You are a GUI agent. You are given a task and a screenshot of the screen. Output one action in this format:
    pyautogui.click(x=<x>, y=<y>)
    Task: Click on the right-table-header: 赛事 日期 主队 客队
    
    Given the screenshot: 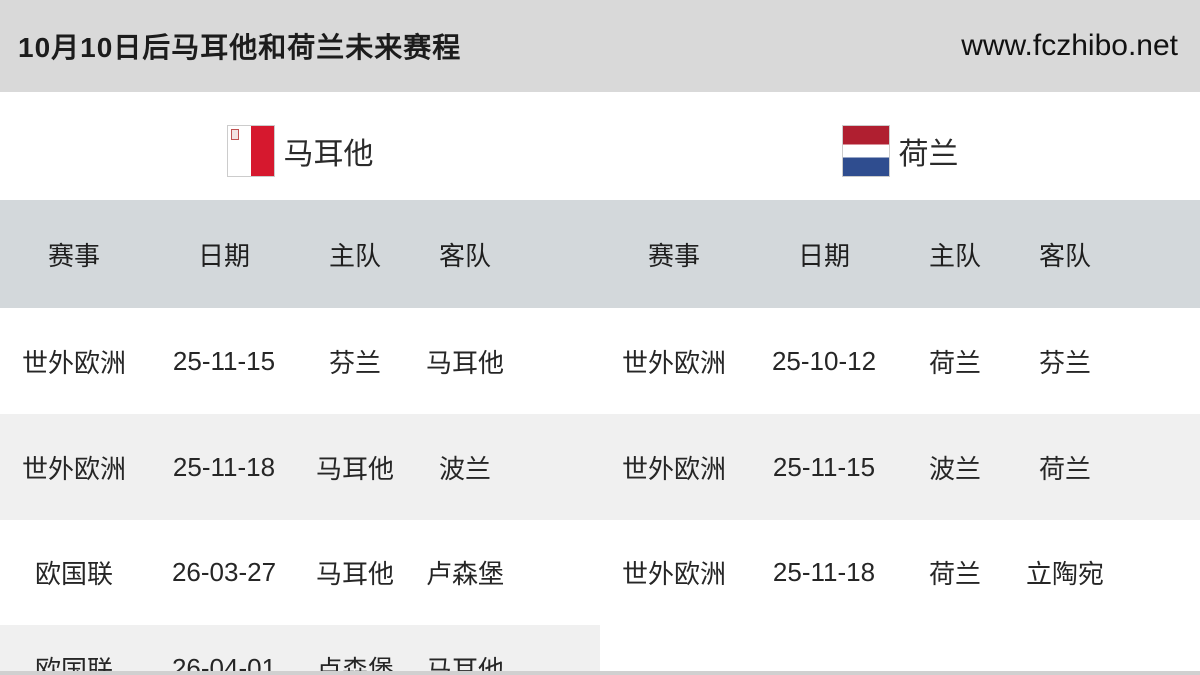 What is the action you would take?
    pyautogui.click(x=900, y=254)
    